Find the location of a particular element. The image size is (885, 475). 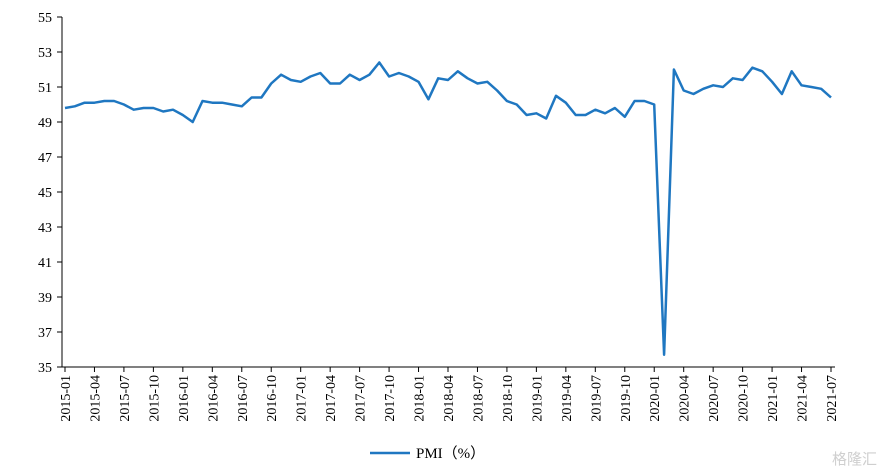

y-tick-label: 47 is located at coordinates (45, 158).